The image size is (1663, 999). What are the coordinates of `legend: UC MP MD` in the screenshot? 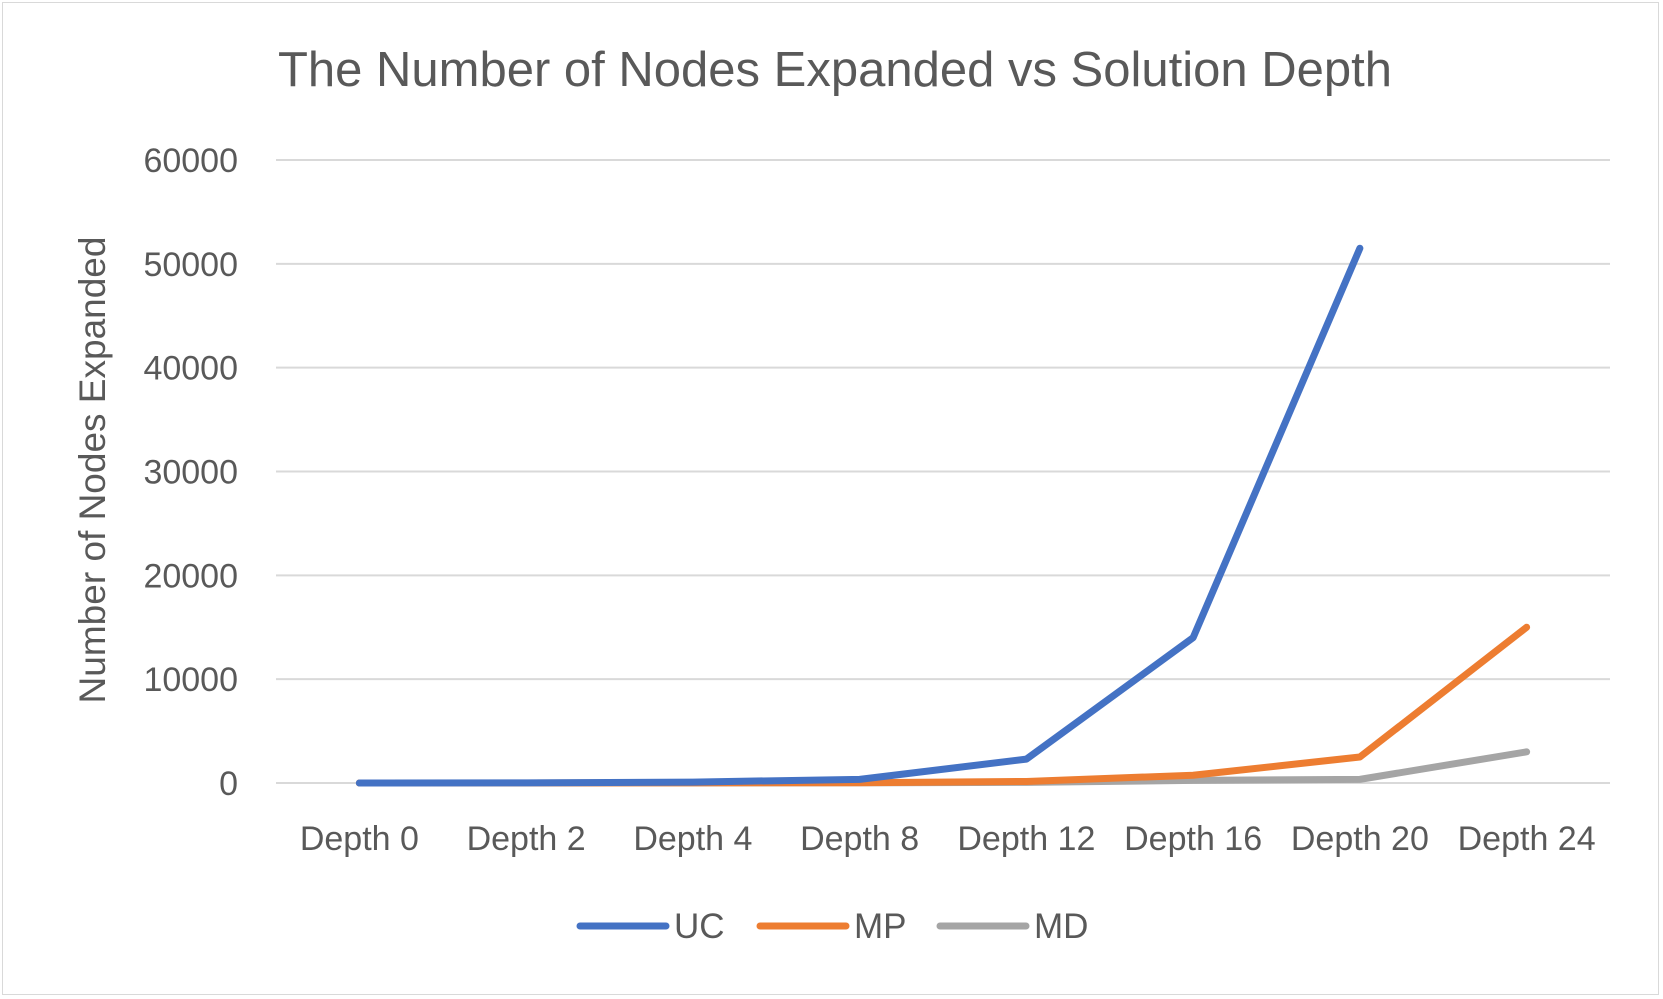 It's located at (832, 926).